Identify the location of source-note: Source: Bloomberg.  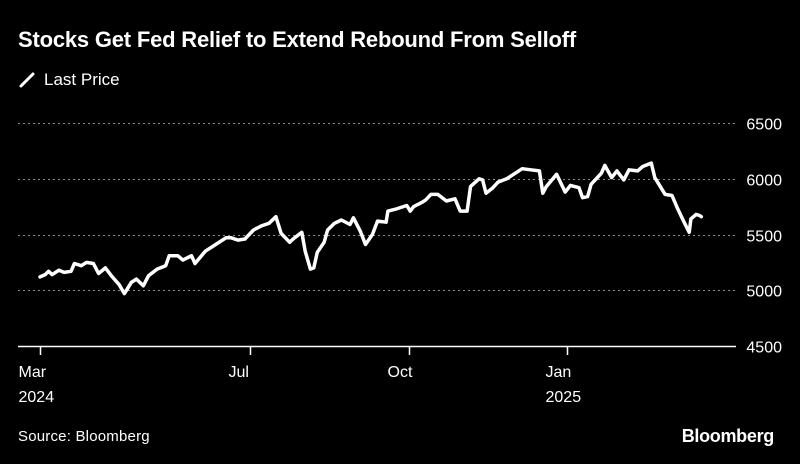
(84, 436).